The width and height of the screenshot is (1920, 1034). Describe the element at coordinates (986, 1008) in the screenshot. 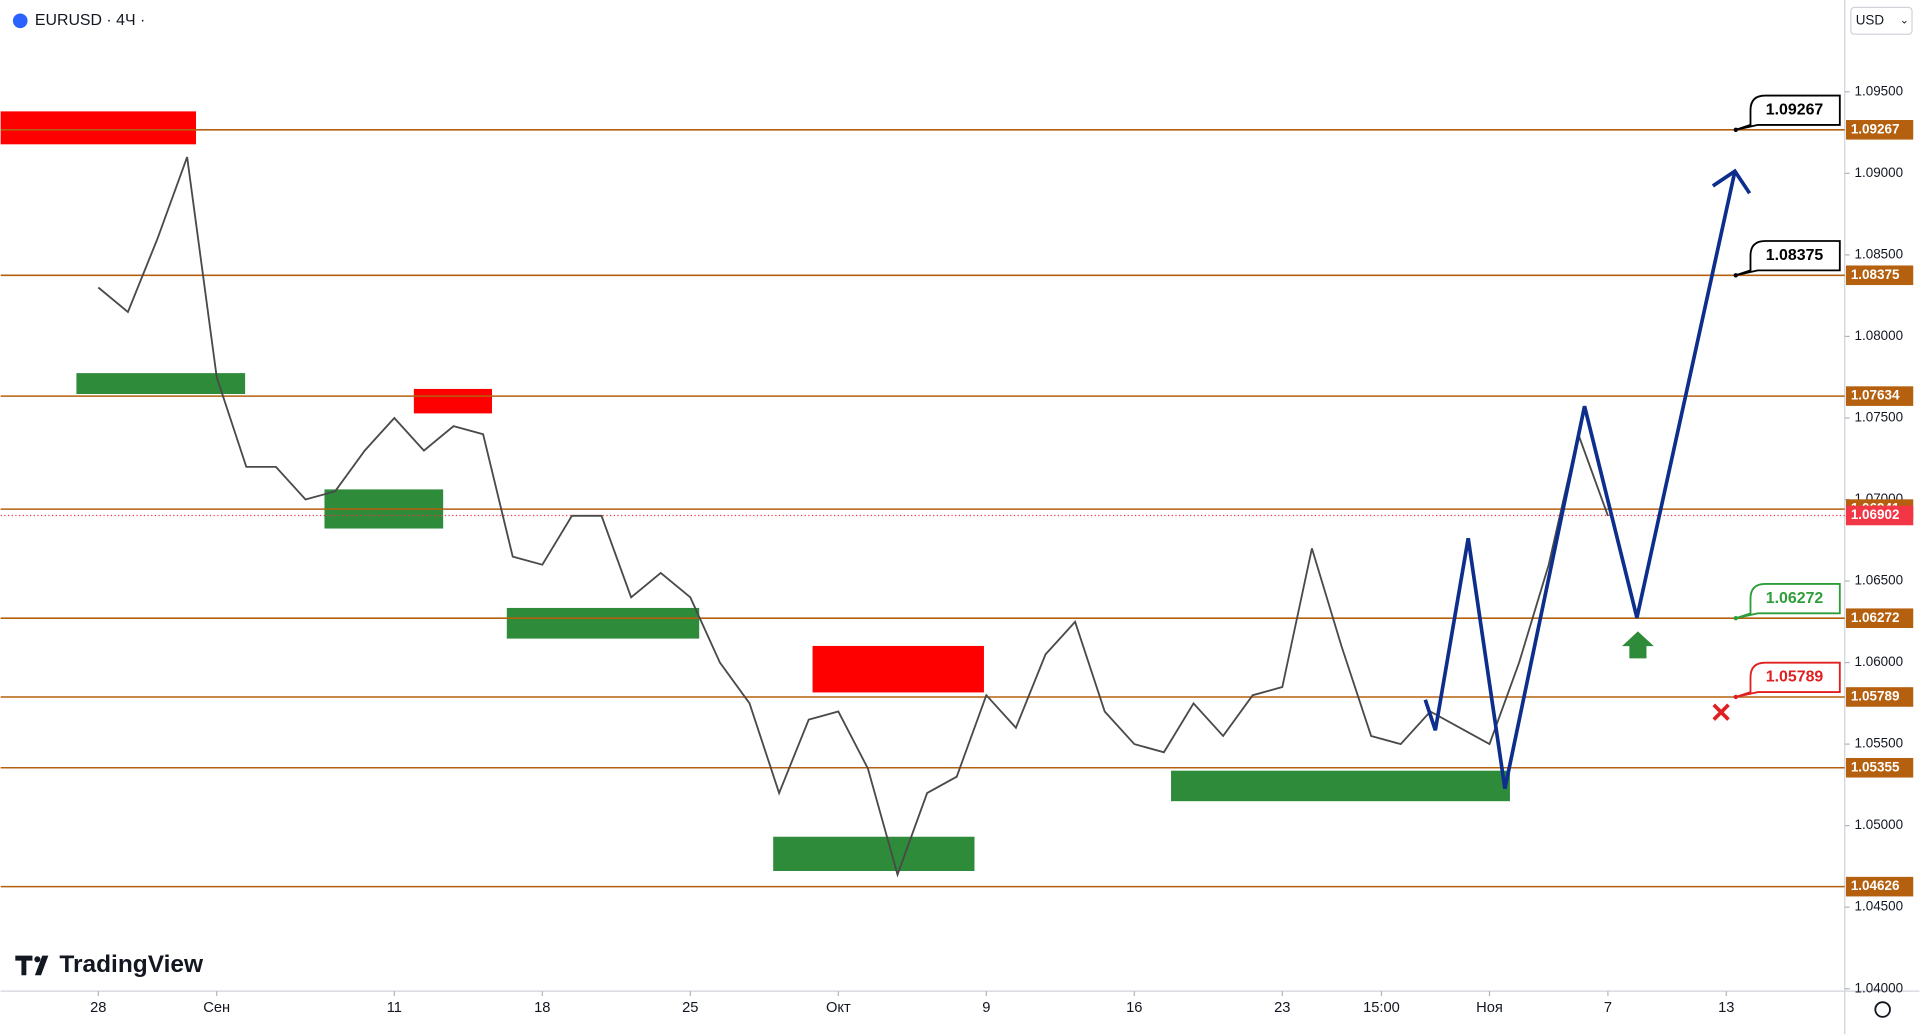

I see `x-tick-label: 9` at that location.